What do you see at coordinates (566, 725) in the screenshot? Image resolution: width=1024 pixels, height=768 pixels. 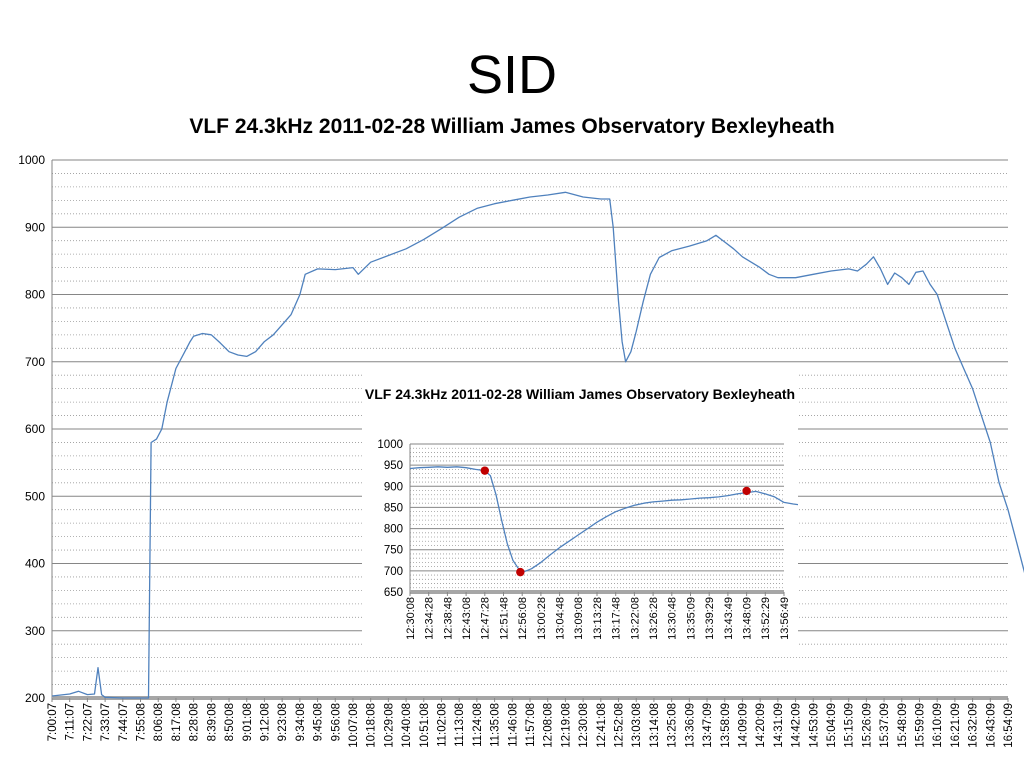 I see `x-tick-label: 12:19:08` at bounding box center [566, 725].